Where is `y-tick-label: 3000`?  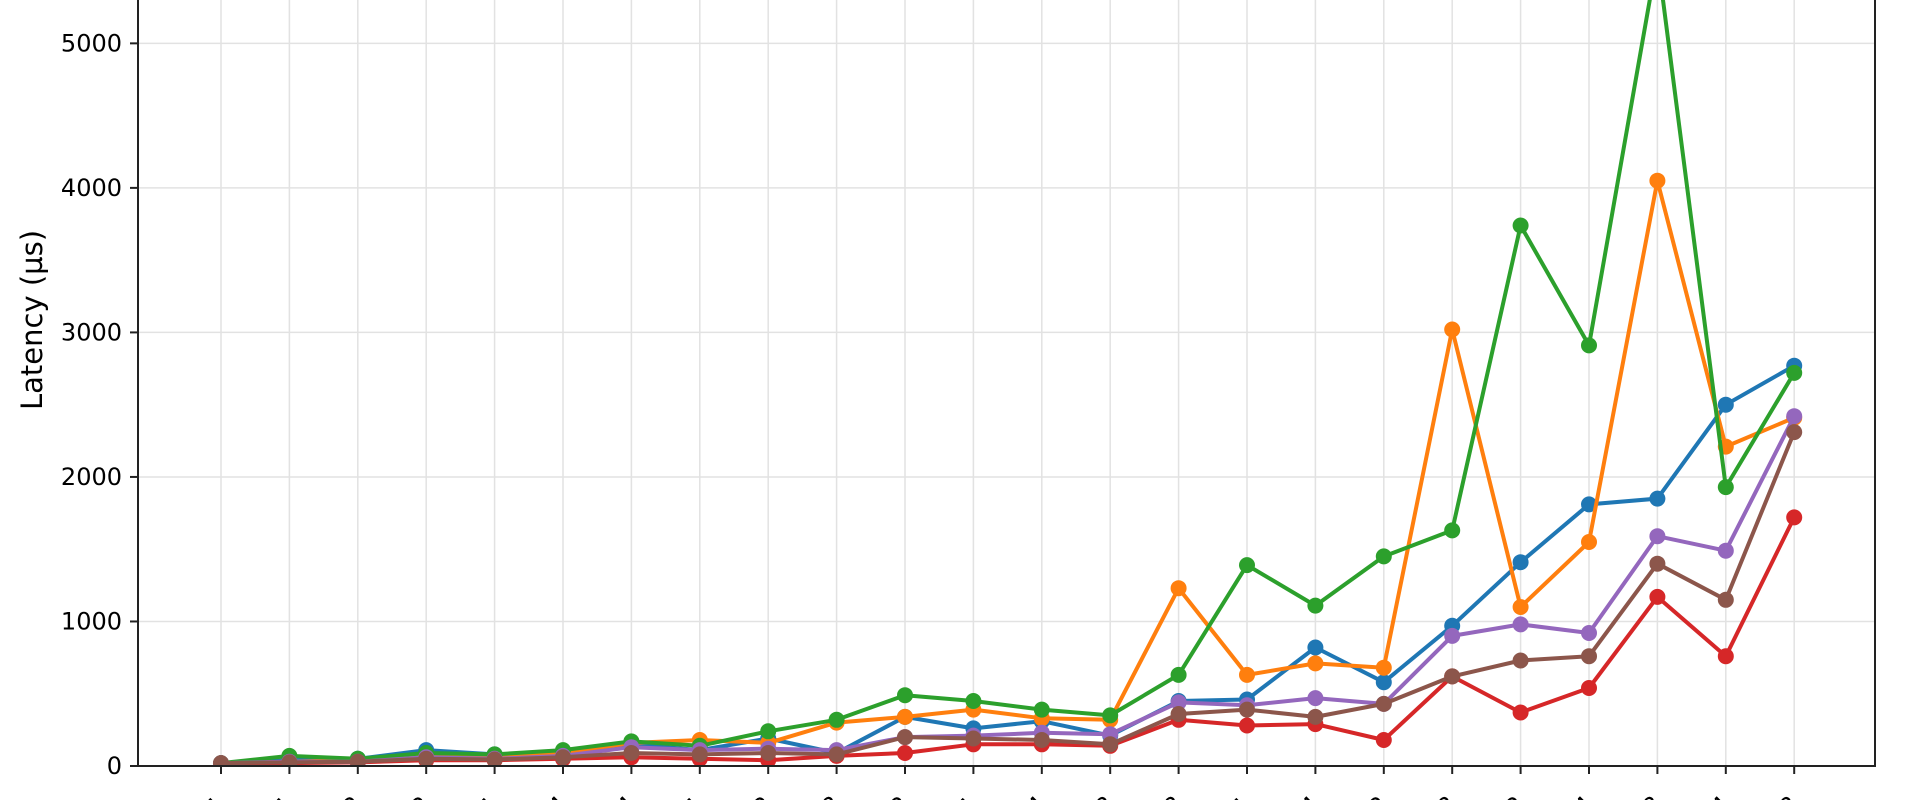 y-tick-label: 3000 is located at coordinates (91, 332).